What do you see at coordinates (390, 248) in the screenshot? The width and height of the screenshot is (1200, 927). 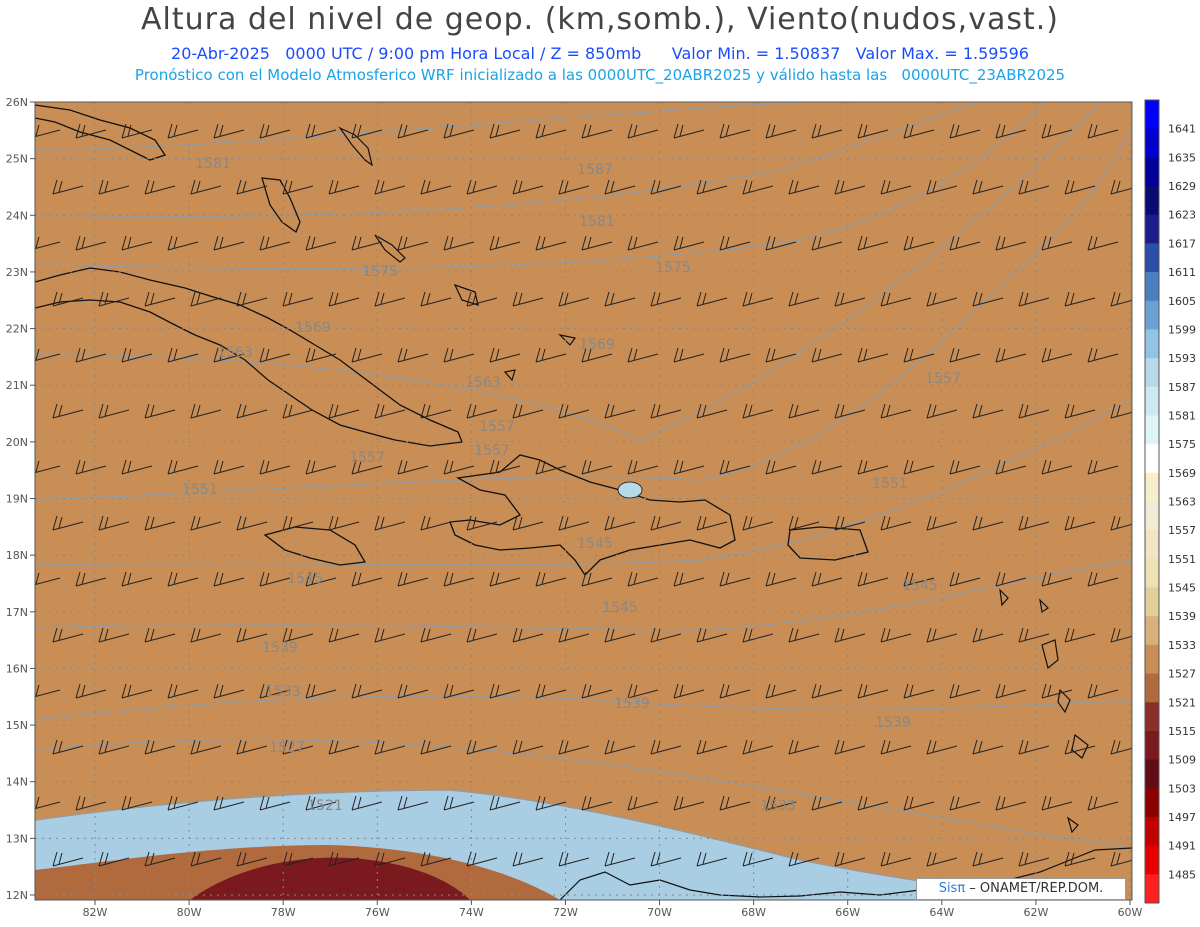 I see `coastline-long-island` at bounding box center [390, 248].